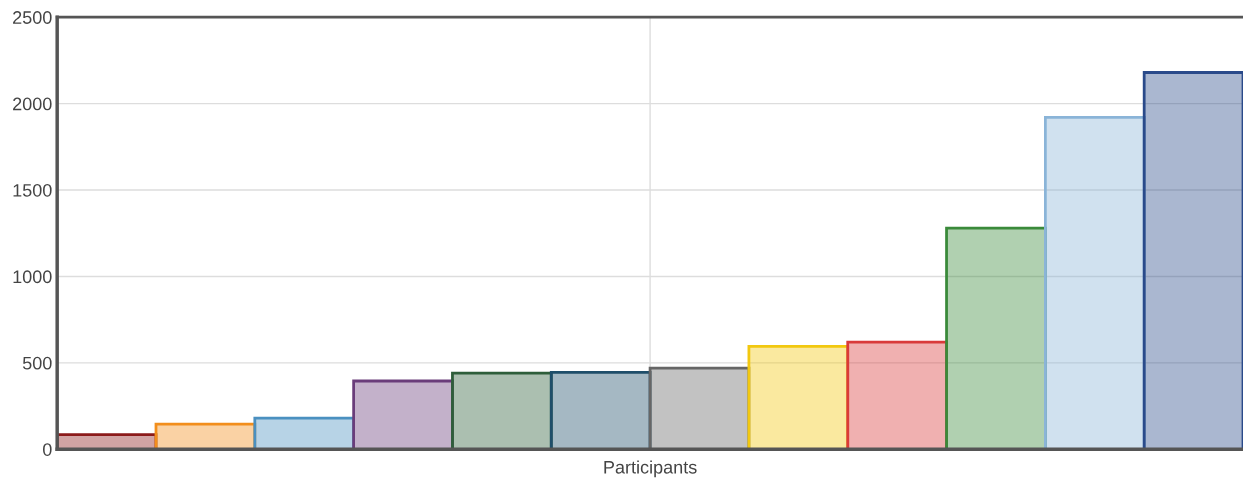  Describe the element at coordinates (650, 469) in the screenshot. I see `x-tick-label: Participants` at that location.